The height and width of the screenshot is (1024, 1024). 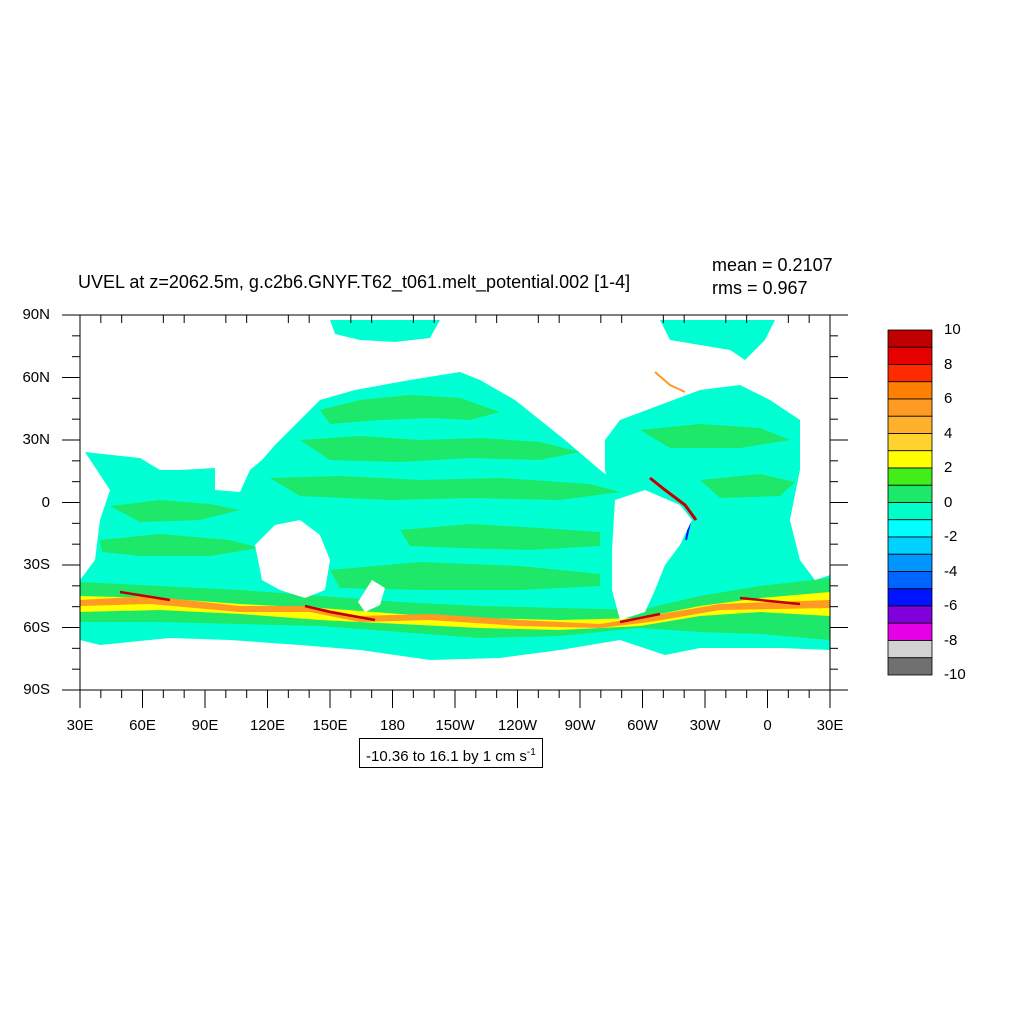 What do you see at coordinates (652, 555) in the screenshot?
I see `land-south-america` at bounding box center [652, 555].